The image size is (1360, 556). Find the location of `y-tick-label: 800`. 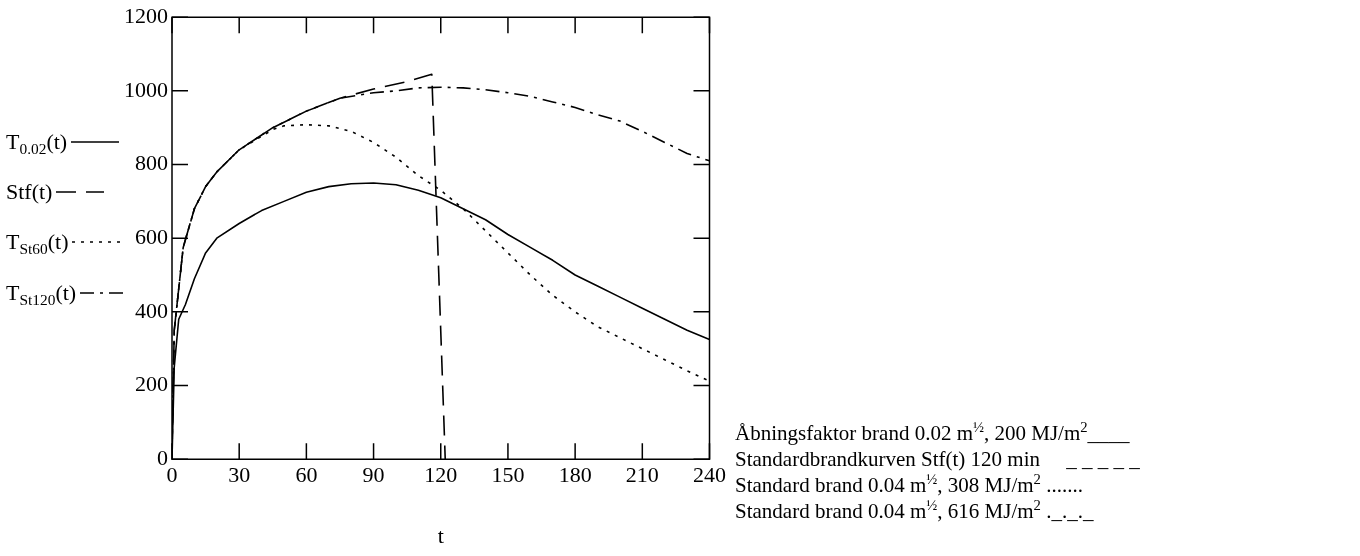

y-tick-label: 800 is located at coordinates (151, 163).